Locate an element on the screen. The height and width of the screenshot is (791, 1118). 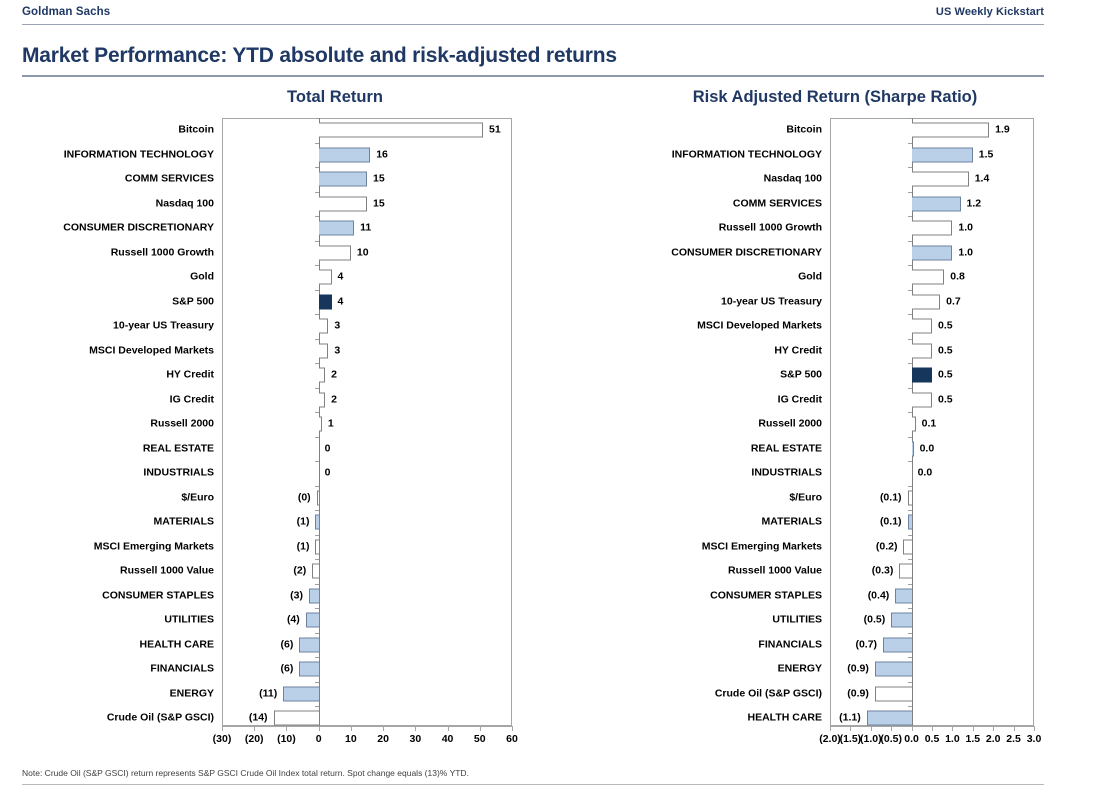
value-label: 3 is located at coordinates (337, 350).